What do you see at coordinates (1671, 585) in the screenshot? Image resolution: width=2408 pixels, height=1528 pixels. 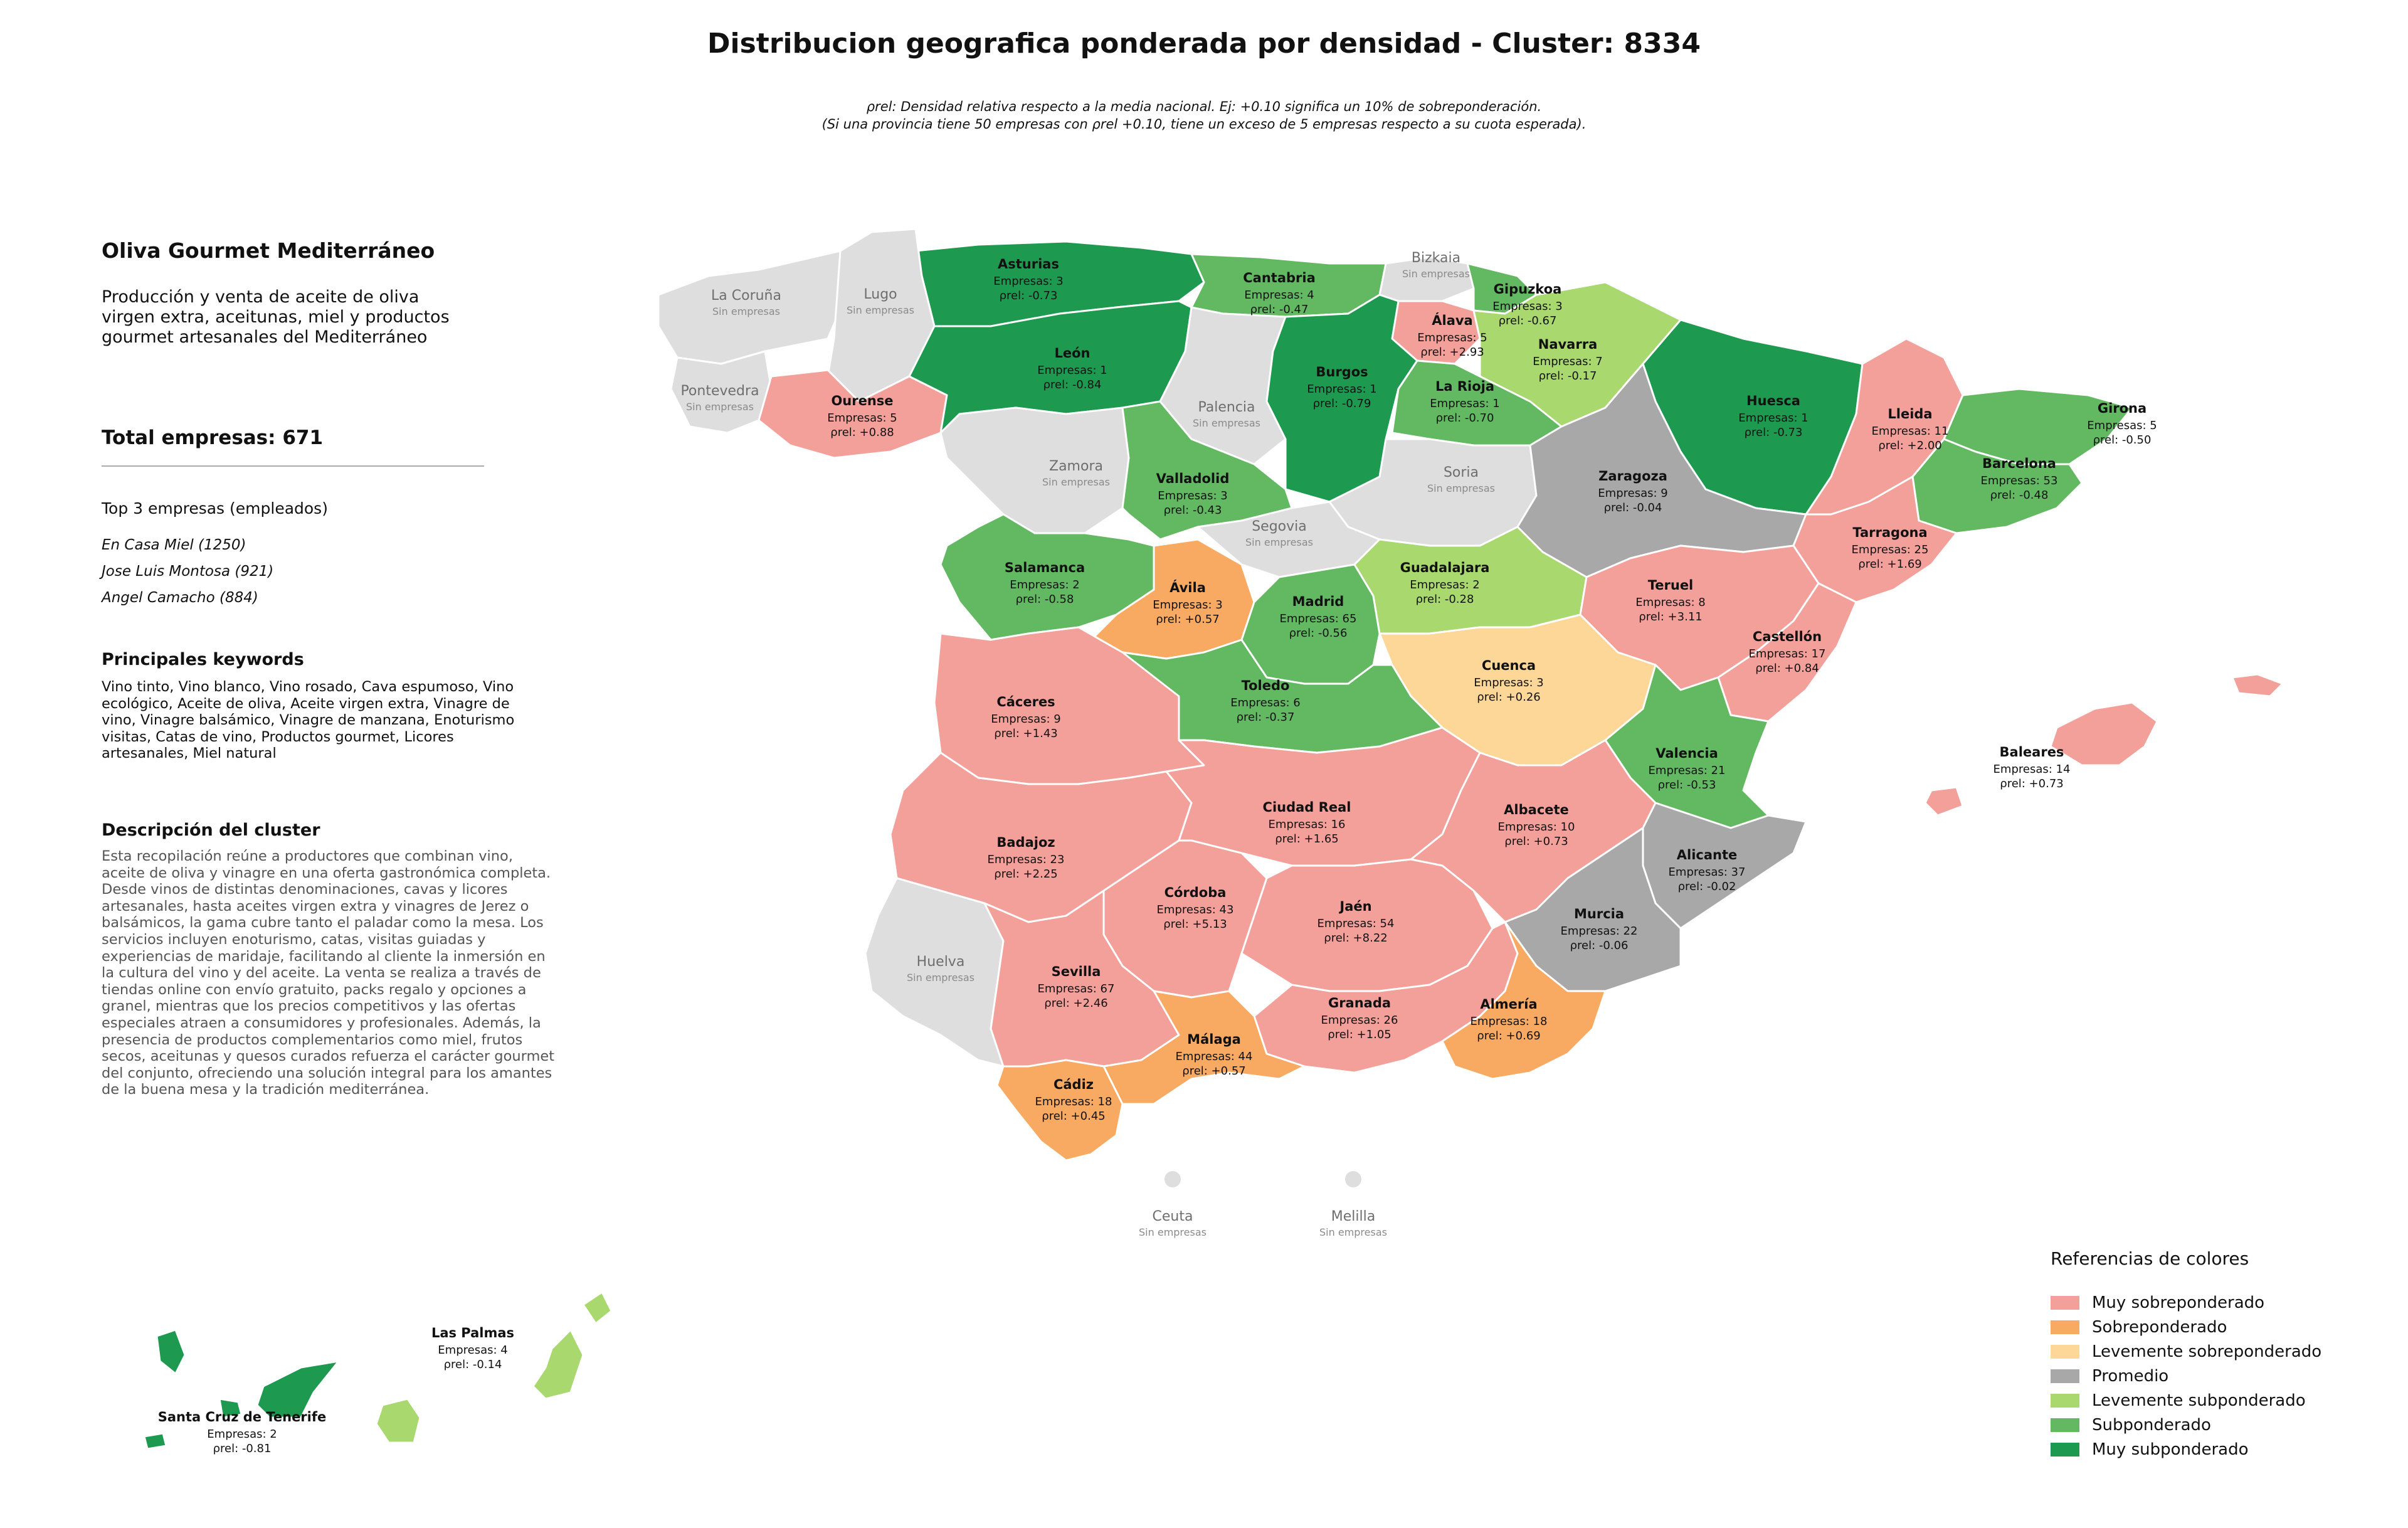 I see `province-label: Teruel` at bounding box center [1671, 585].